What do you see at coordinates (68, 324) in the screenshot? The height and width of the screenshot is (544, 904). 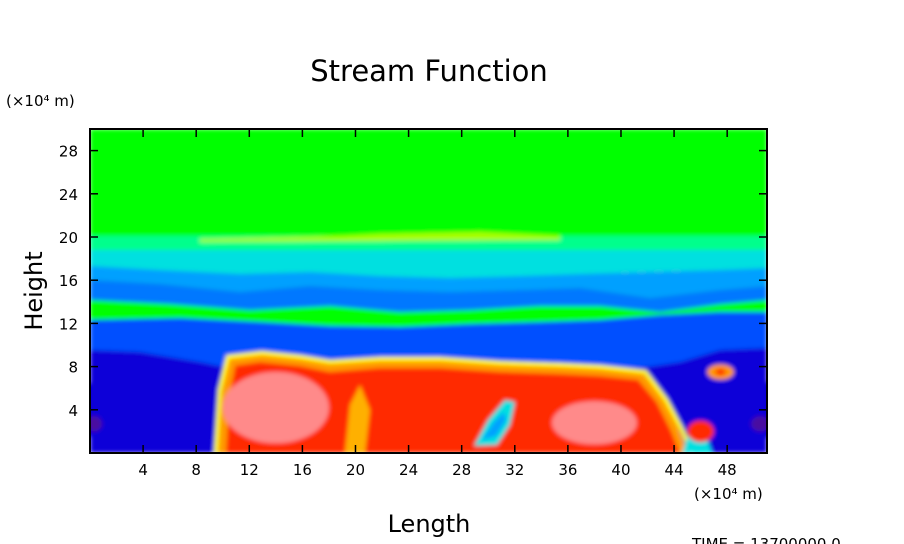 I see `y-tick-label-12: 12` at bounding box center [68, 324].